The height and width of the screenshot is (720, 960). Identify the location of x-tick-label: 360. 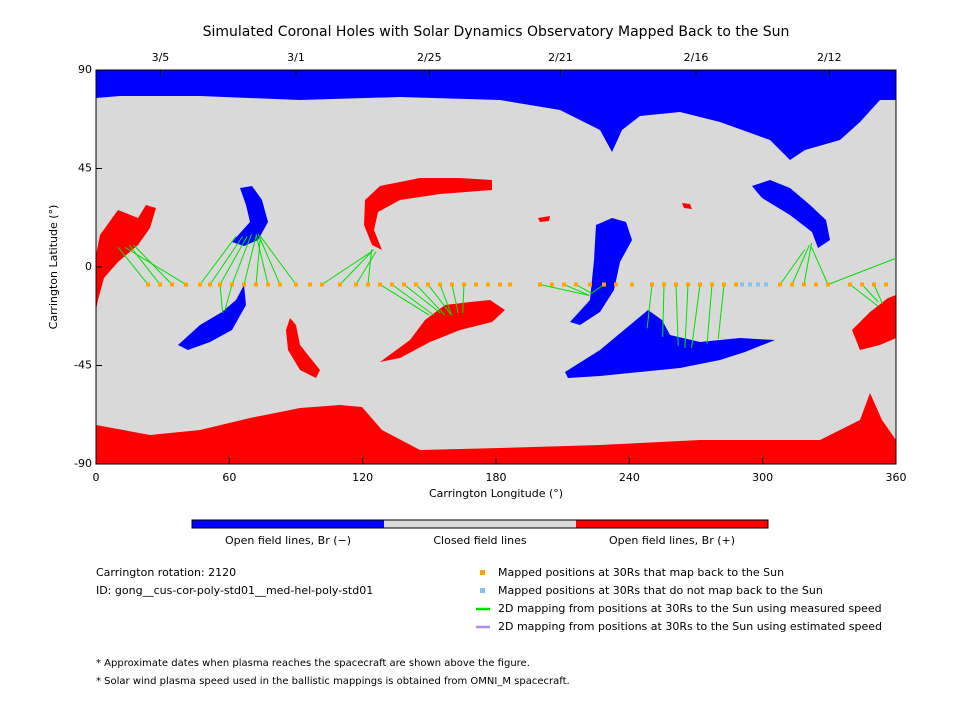
(896, 477).